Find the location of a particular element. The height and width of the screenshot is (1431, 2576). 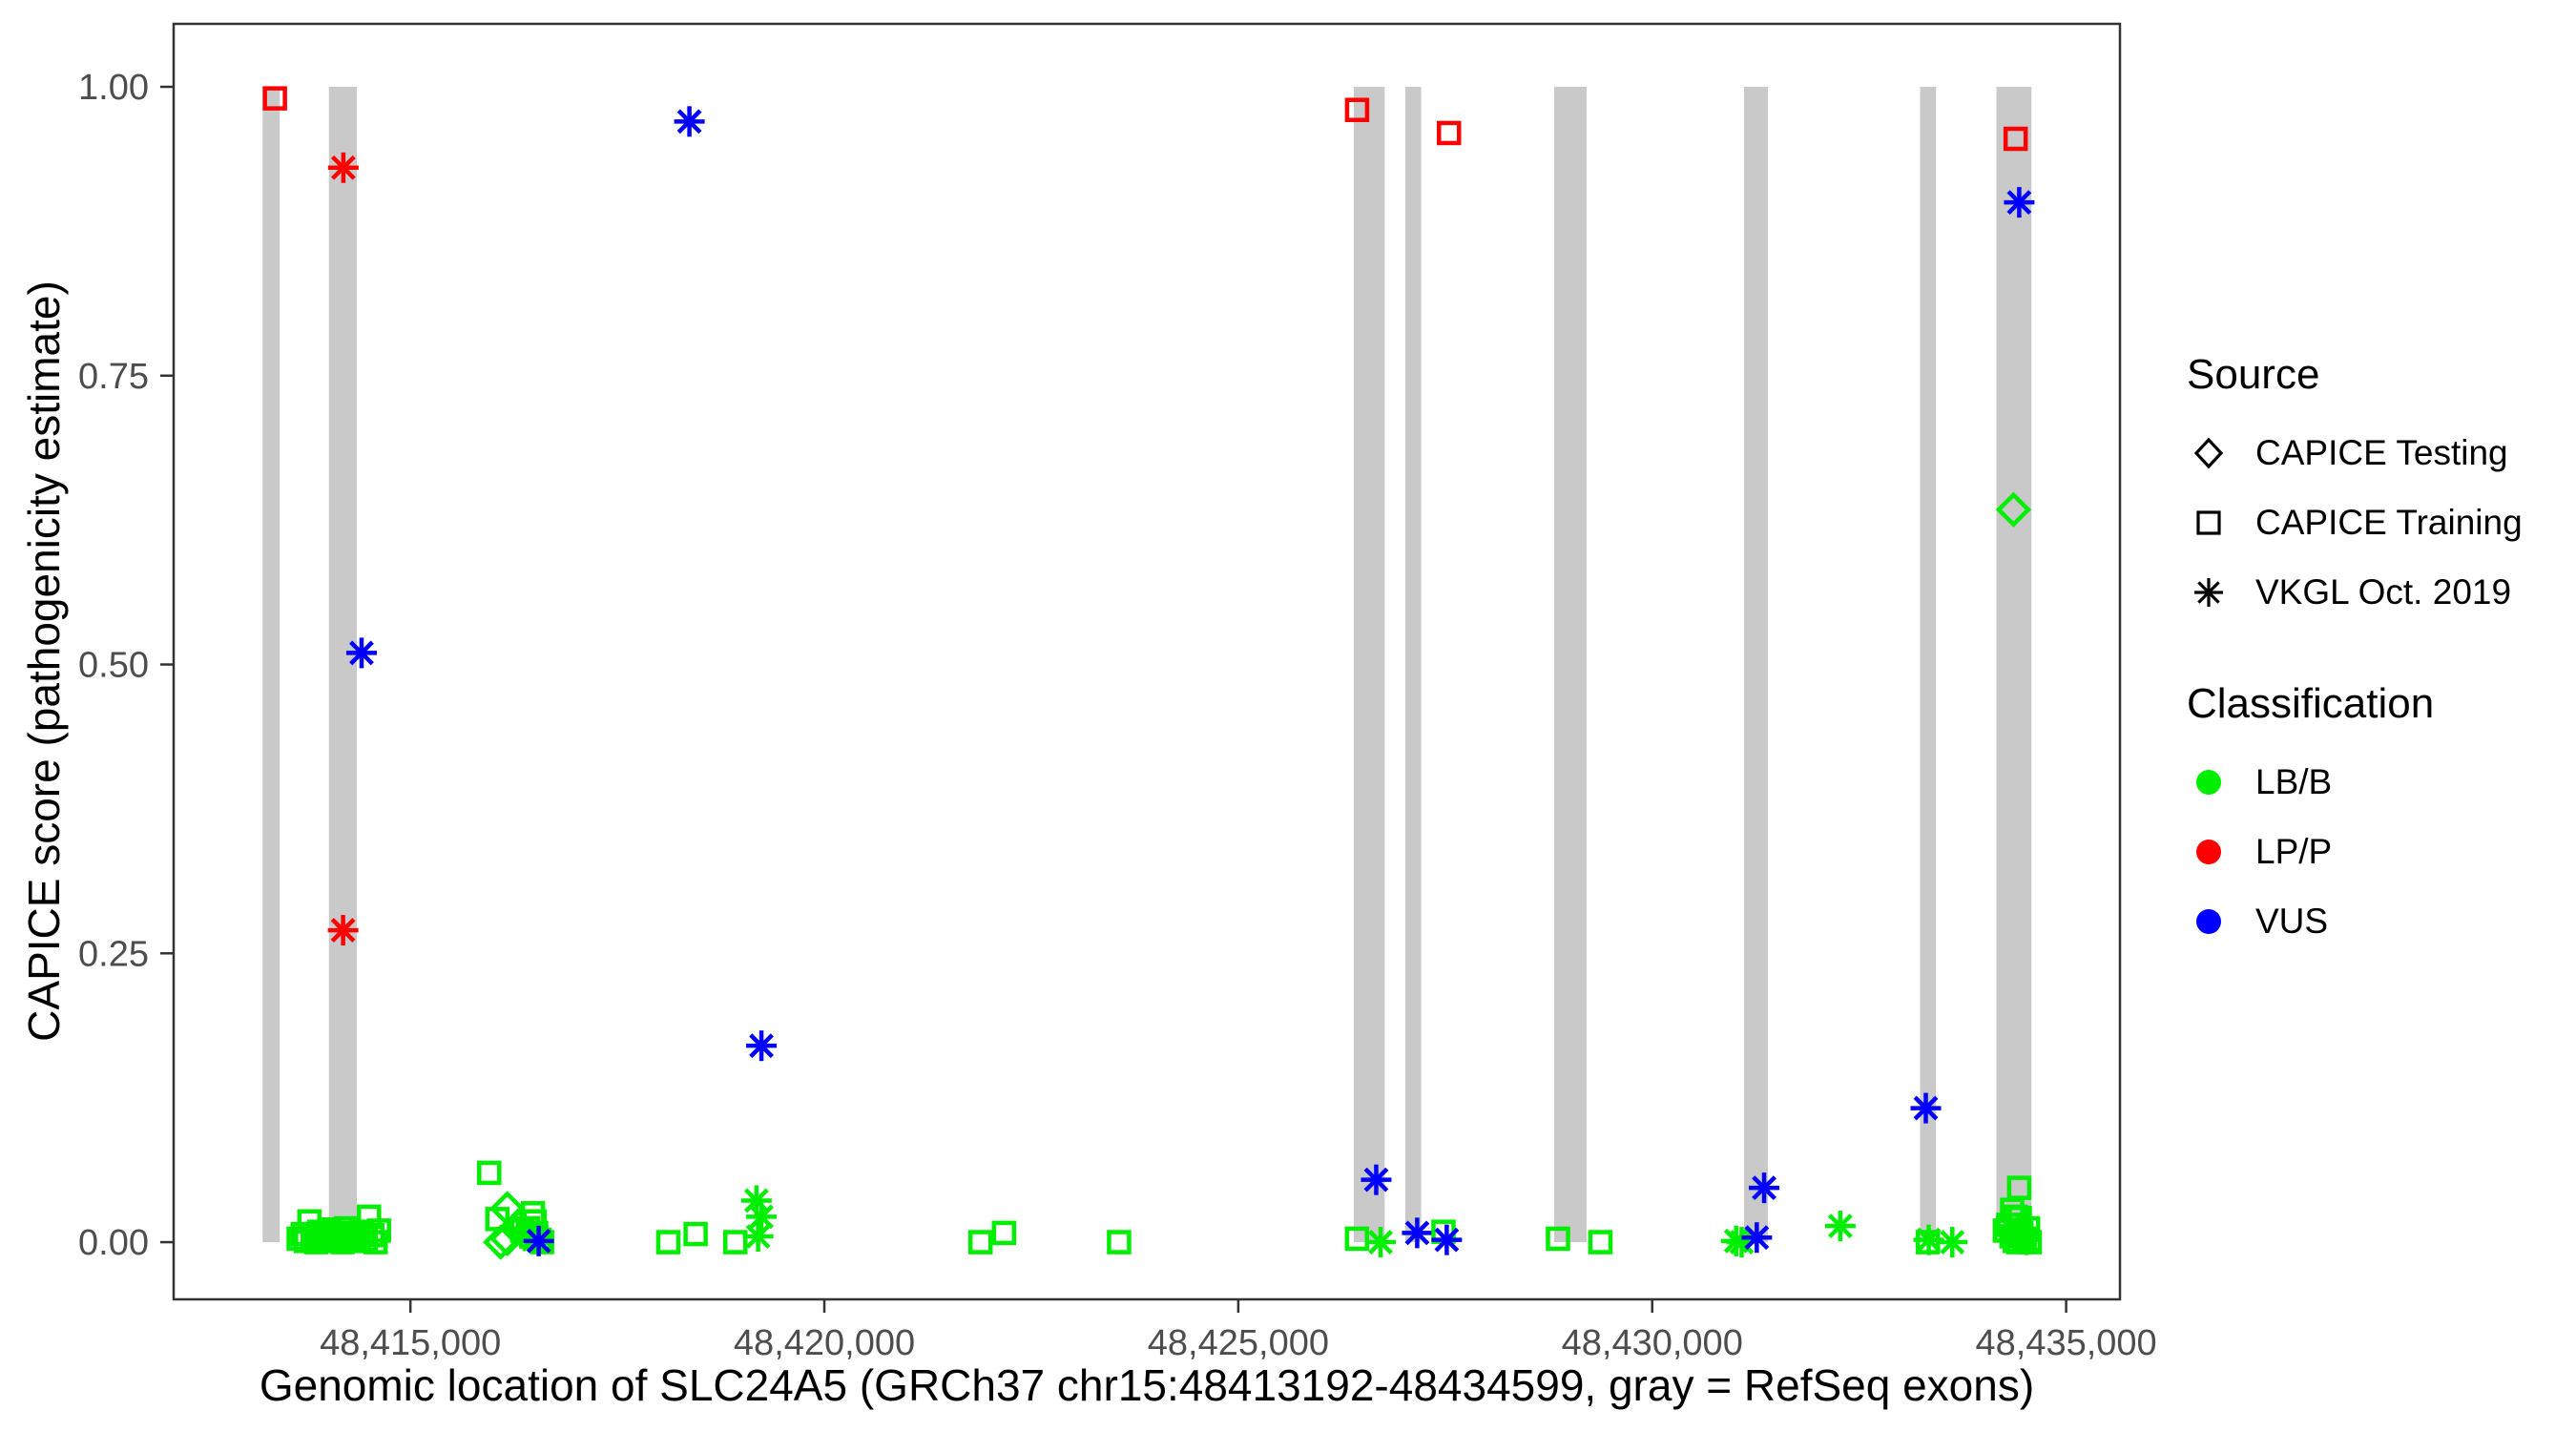

legend: Source CAPICE Testing CAPICE Training is located at coordinates (2377, 654).